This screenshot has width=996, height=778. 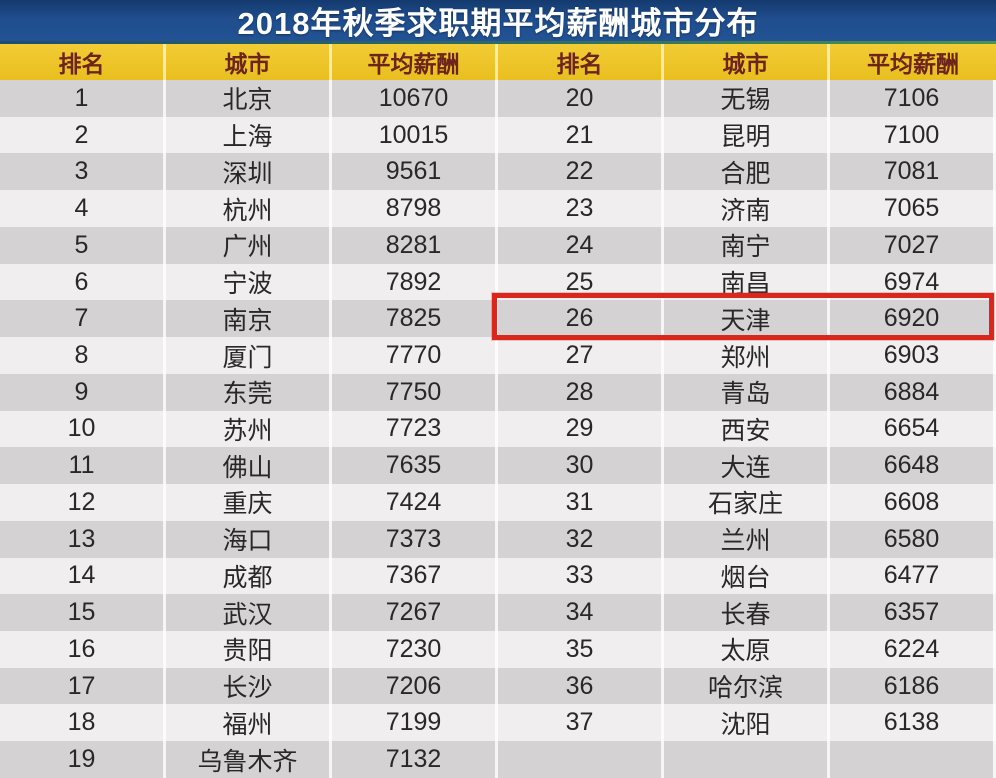 I want to click on city-cell: 长春, so click(x=747, y=613).